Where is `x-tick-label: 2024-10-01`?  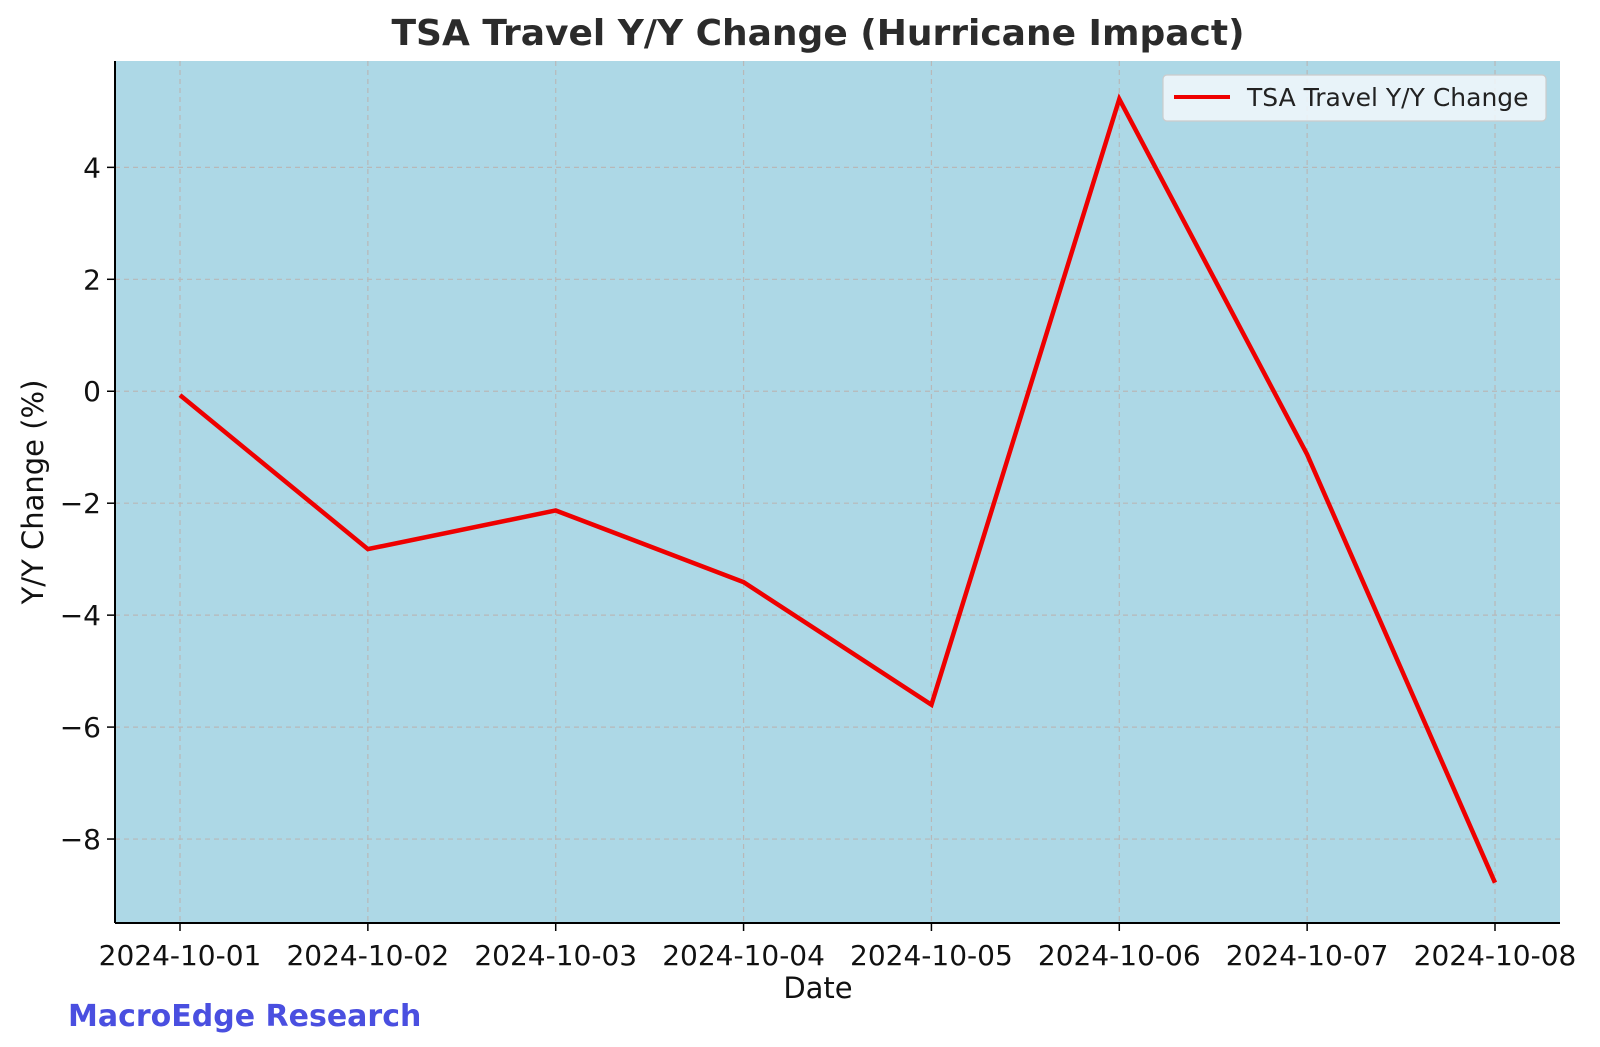 x-tick-label: 2024-10-01 is located at coordinates (180, 955).